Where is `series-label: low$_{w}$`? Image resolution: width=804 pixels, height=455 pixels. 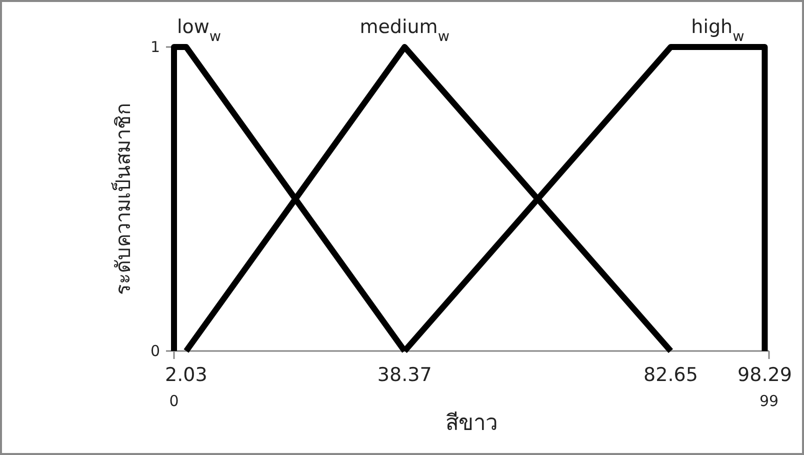 series-label: low$_{w}$ is located at coordinates (199, 30).